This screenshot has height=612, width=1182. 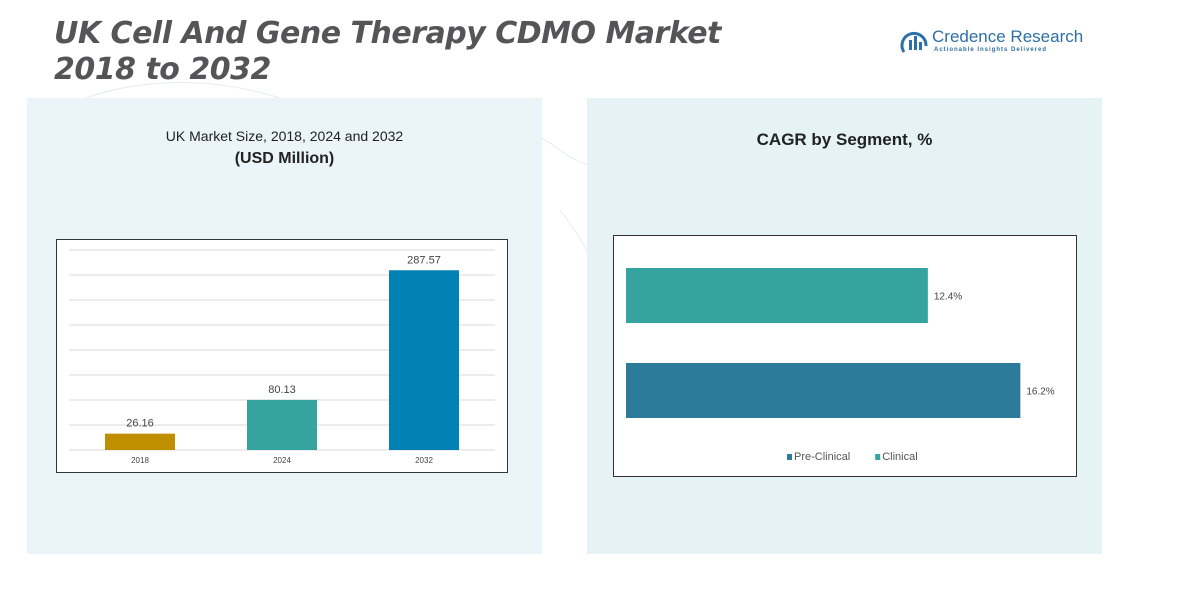 What do you see at coordinates (140, 441) in the screenshot?
I see `bar-2018` at bounding box center [140, 441].